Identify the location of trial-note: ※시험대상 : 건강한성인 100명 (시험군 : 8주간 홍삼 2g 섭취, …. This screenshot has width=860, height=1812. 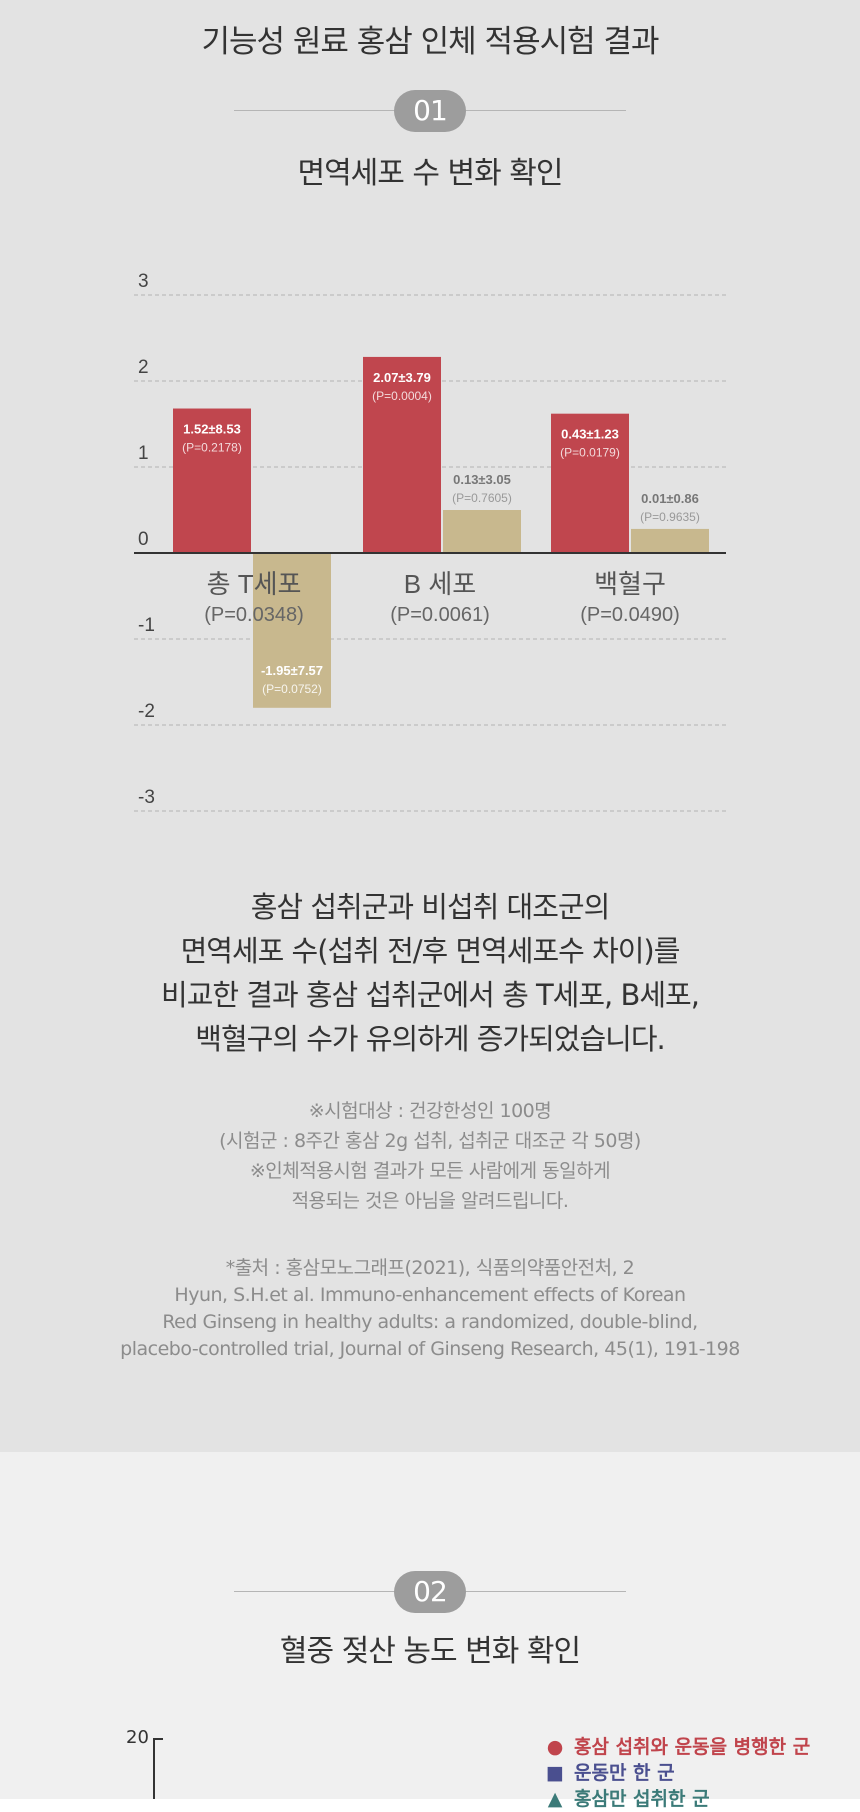
(430, 1156).